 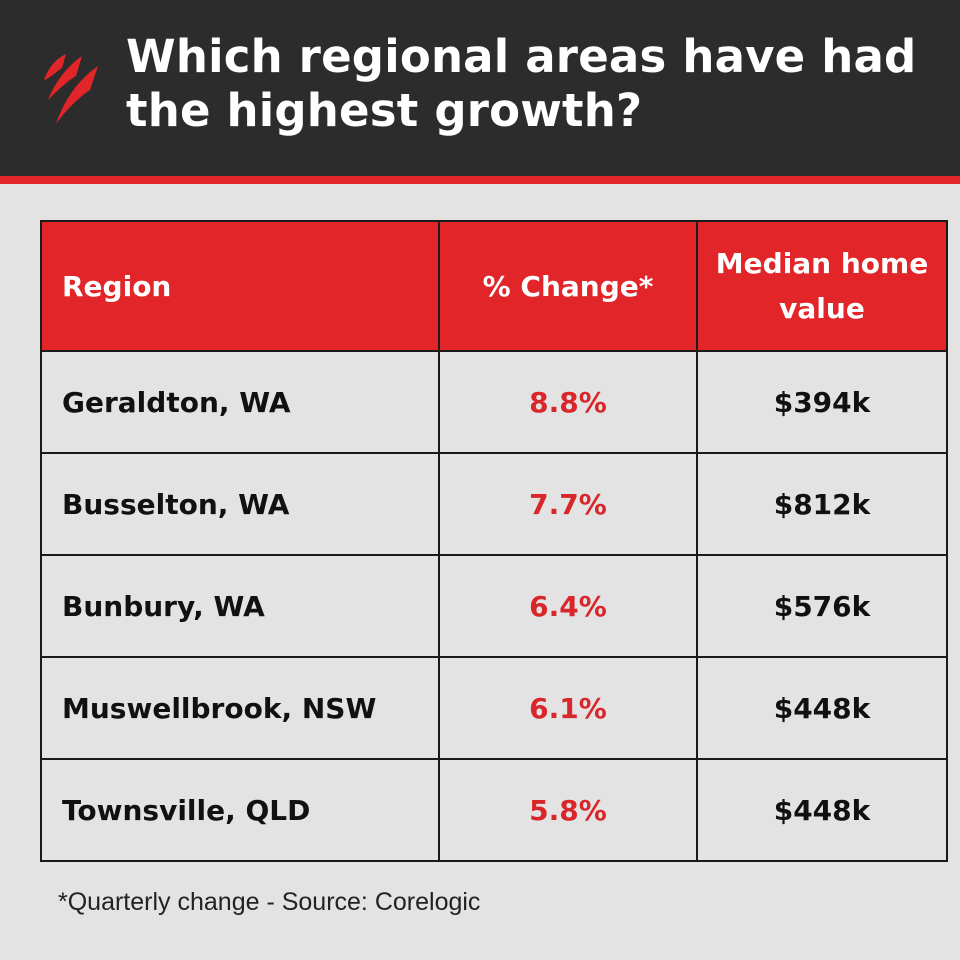 I want to click on table-row: Geraldton, WA 8.8% $394k, so click(x=494, y=402).